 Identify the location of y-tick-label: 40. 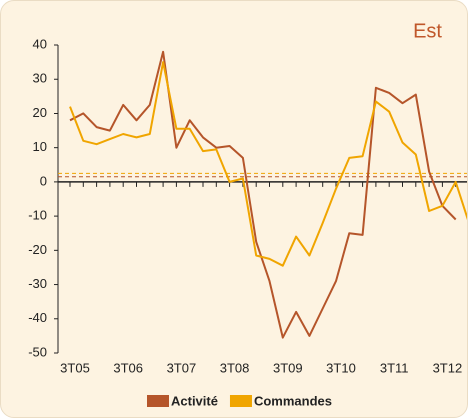
(40, 43).